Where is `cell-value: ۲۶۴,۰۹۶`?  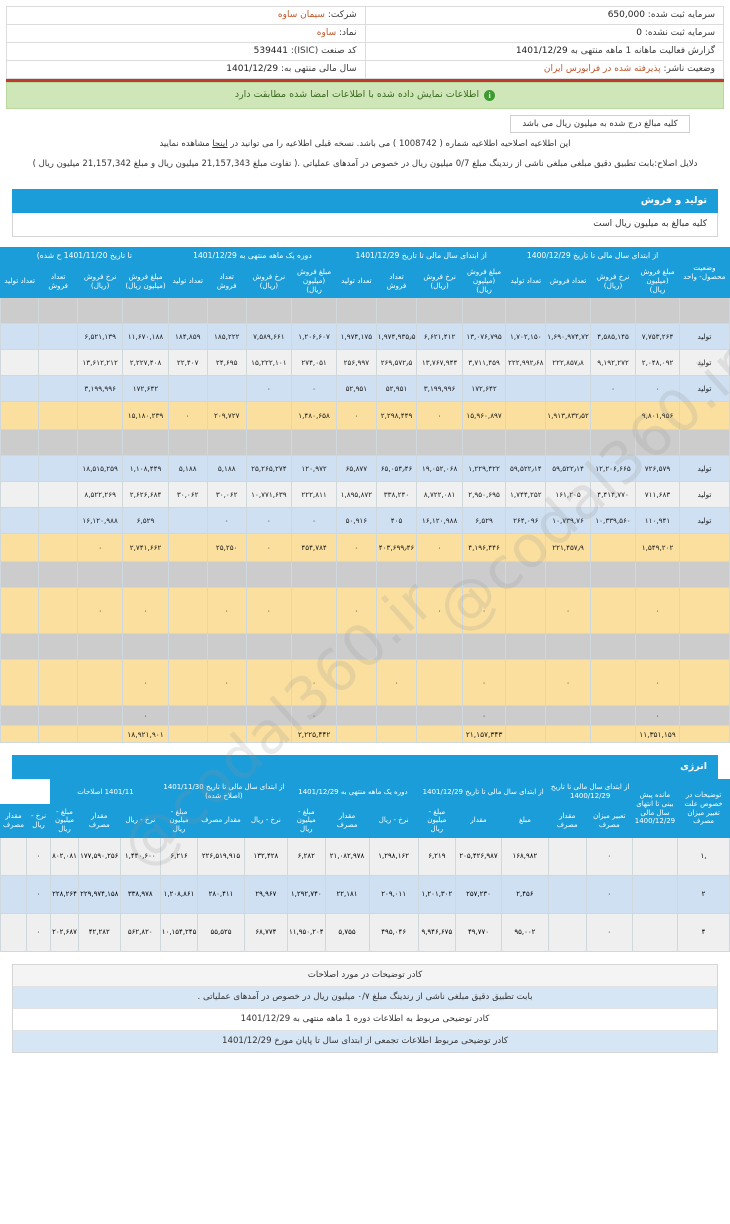
cell-value: ۲۶۴,۰۹۶ is located at coordinates (526, 521).